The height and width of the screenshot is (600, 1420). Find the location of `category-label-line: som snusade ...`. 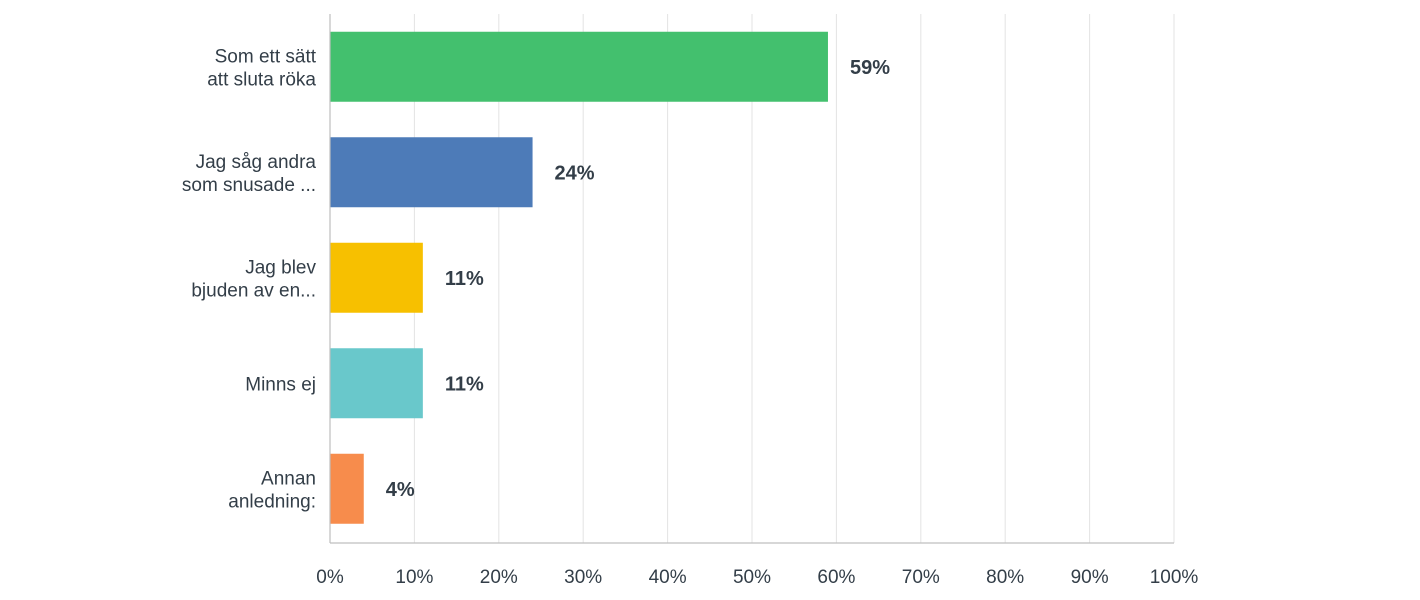

category-label-line: som snusade ... is located at coordinates (249, 185).